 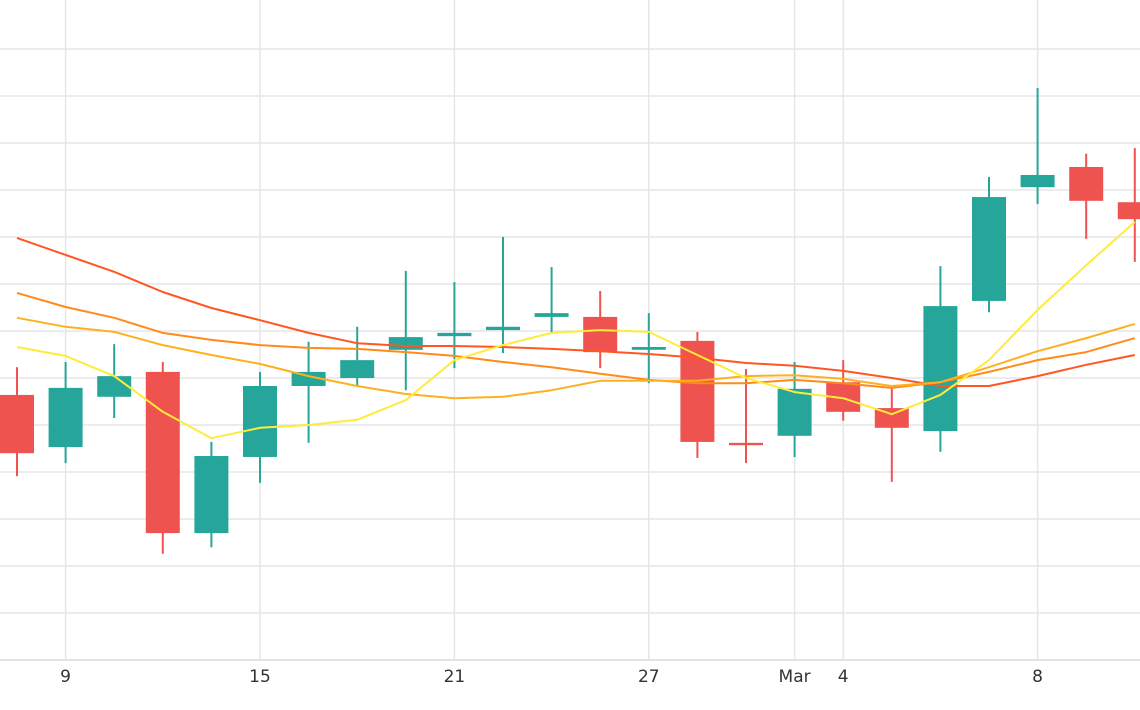 I want to click on x-tick-label: 9, so click(x=65, y=677).